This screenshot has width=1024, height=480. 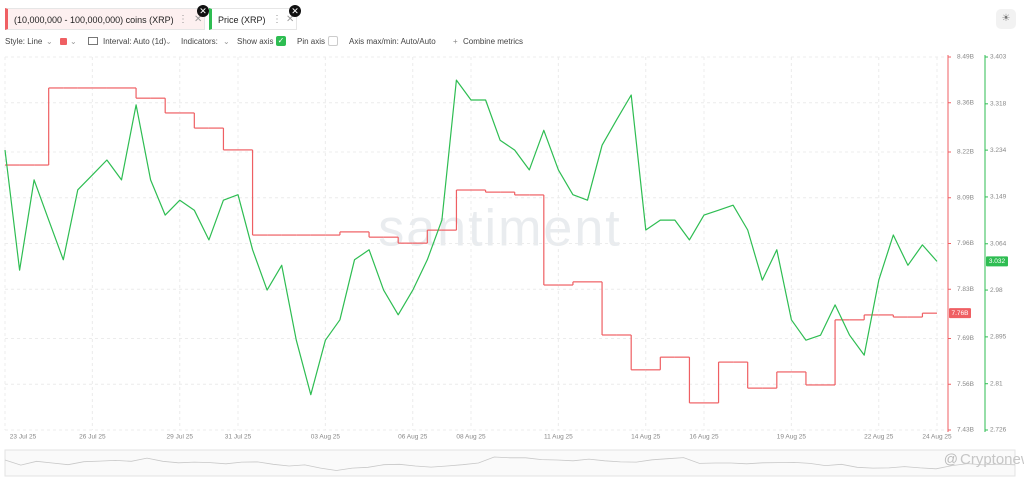 What do you see at coordinates (965, 430) in the screenshot?
I see `y-tick-label: 7.43B` at bounding box center [965, 430].